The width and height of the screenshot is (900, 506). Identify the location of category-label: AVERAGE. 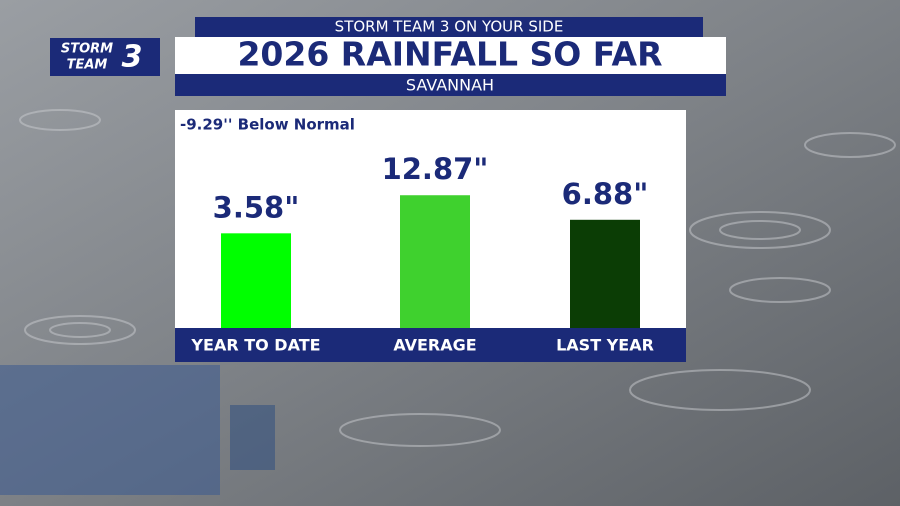
(434, 345).